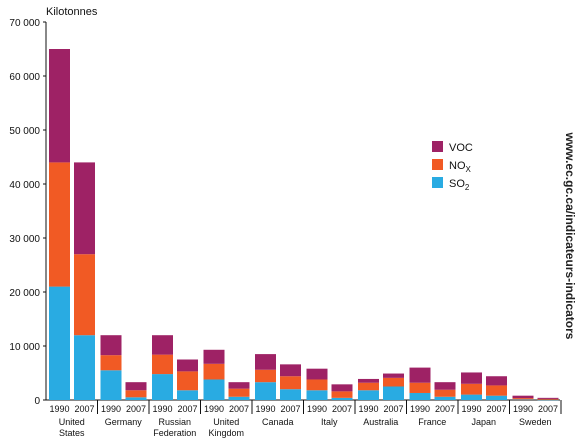 This screenshot has width=575, height=446. What do you see at coordinates (24, 293) in the screenshot?
I see `y-tick-label: 20 000` at bounding box center [24, 293].